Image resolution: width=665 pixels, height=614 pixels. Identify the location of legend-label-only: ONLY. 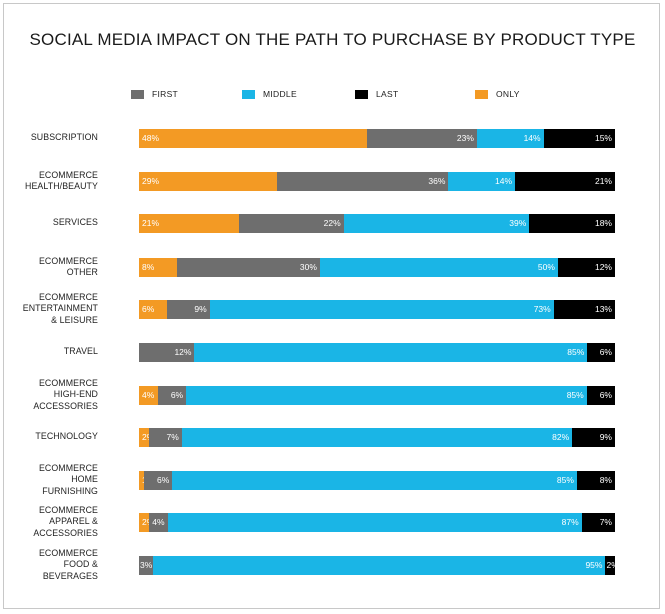
(508, 94).